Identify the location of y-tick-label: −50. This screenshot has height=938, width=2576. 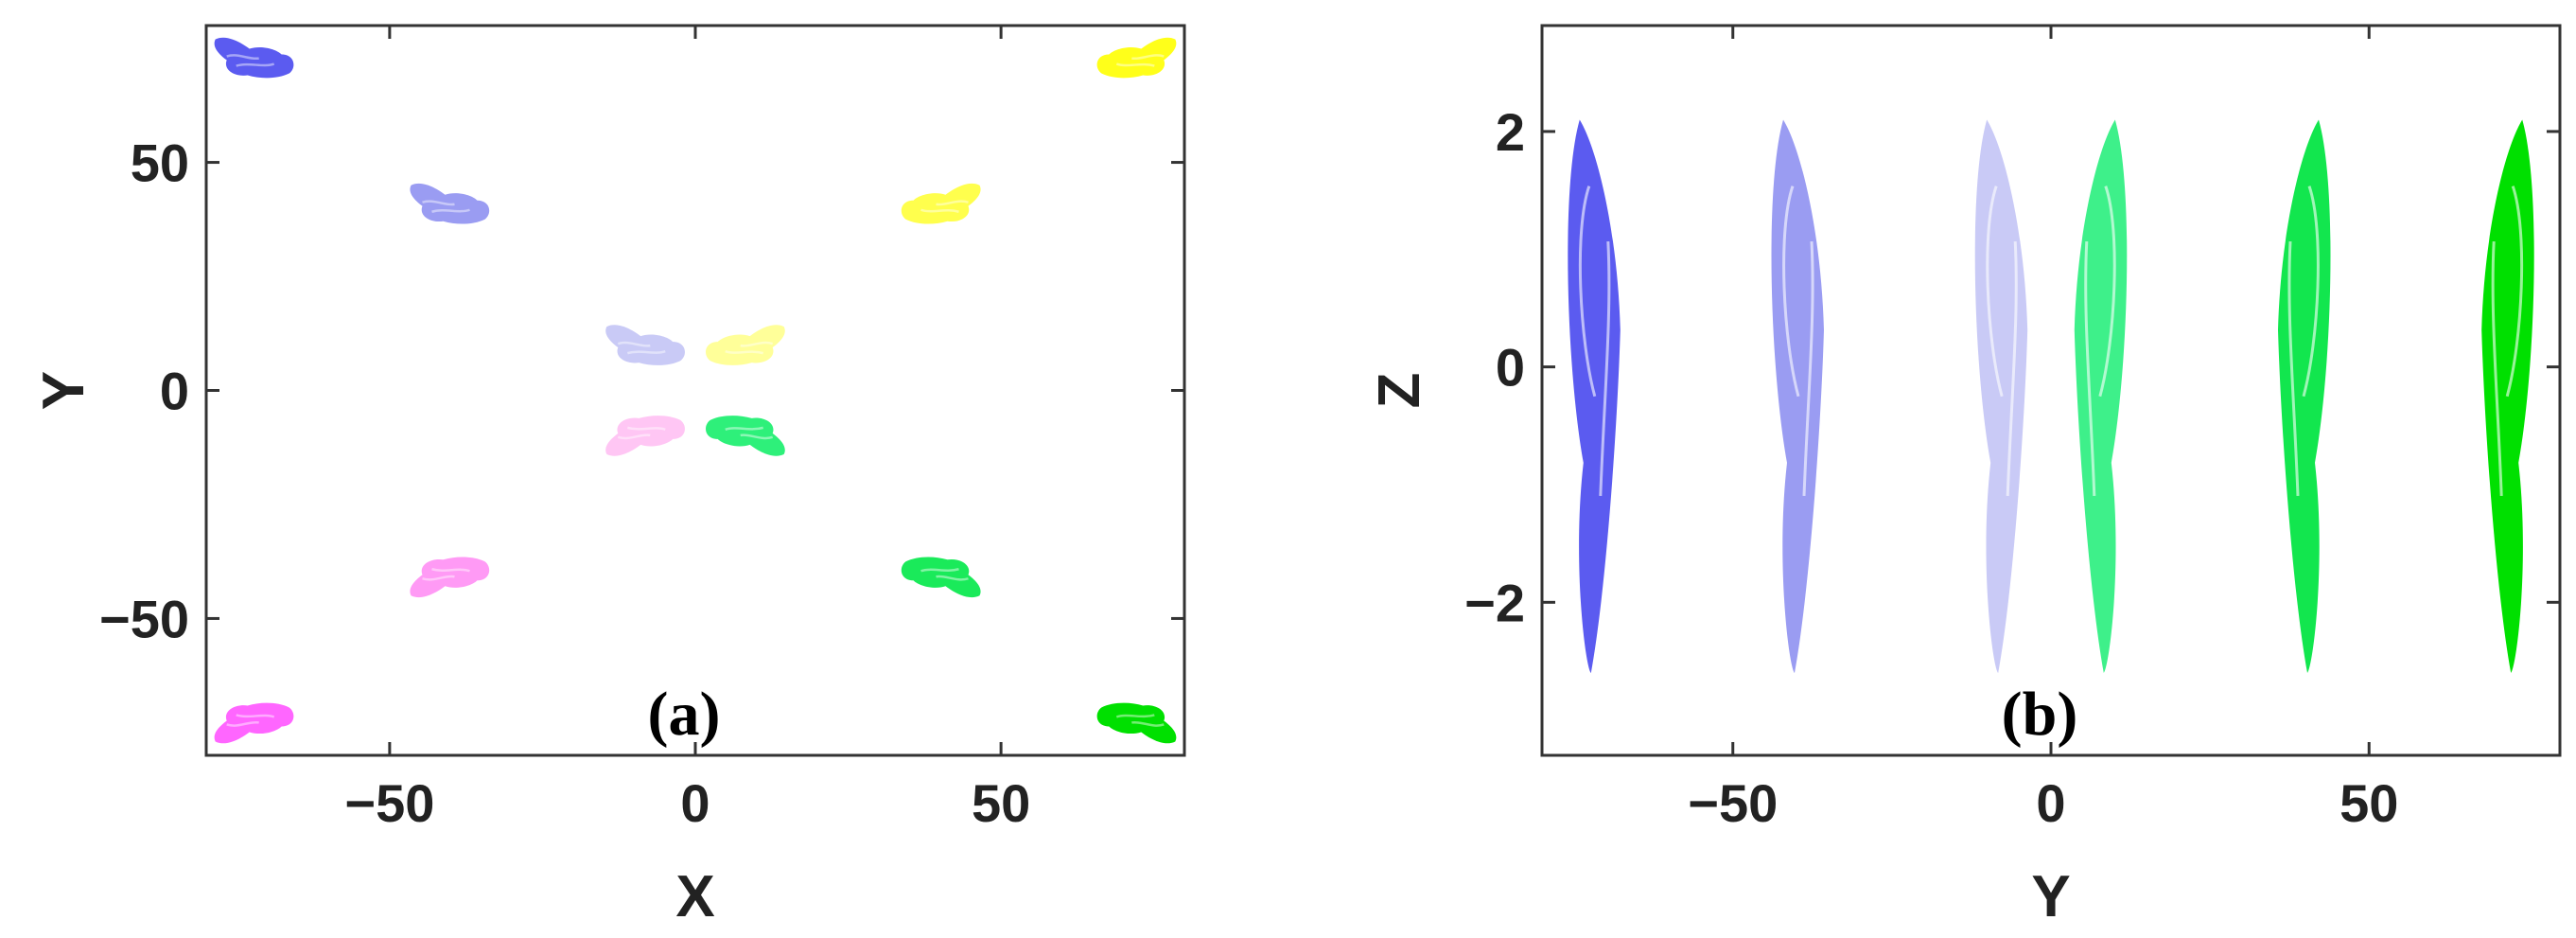
(144, 618).